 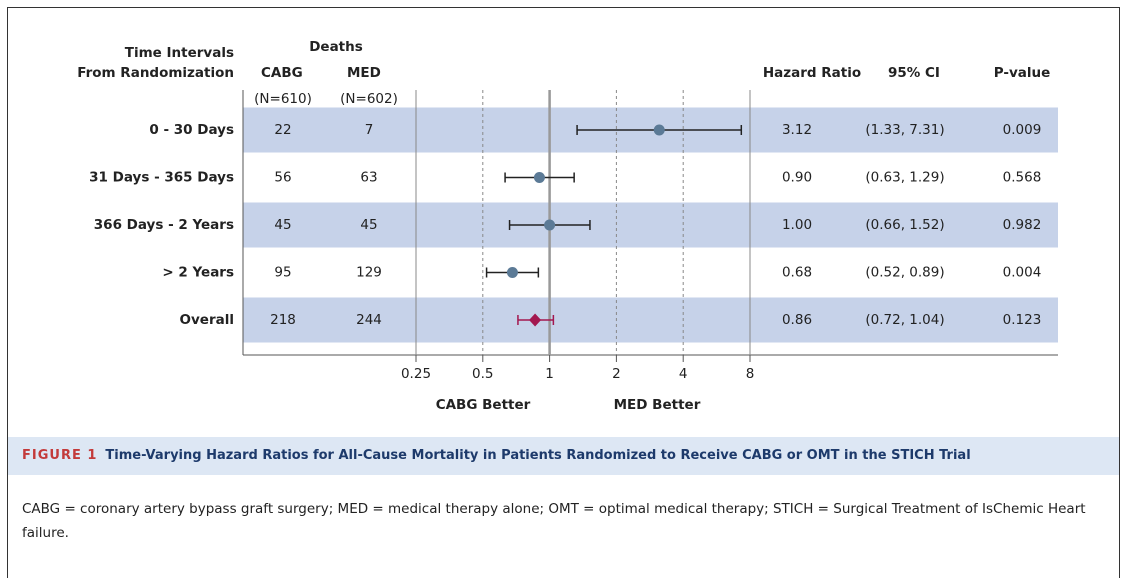 I want to click on row-label: Overall, so click(x=207, y=320).